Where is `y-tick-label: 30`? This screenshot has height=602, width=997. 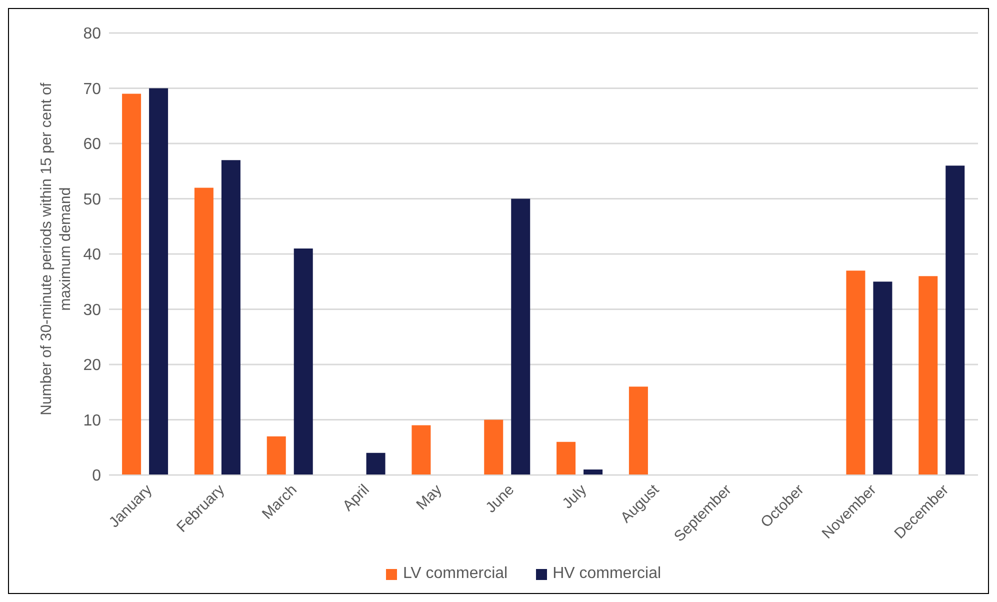 y-tick-label: 30 is located at coordinates (92, 310).